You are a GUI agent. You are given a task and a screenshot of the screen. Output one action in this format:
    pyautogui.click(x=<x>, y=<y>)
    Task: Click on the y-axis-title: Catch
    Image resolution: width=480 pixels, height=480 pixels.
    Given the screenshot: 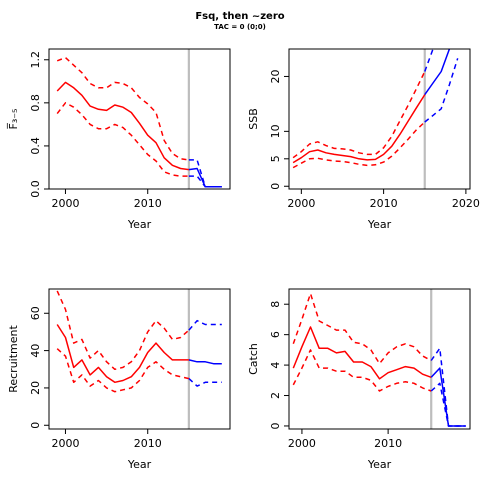 What is the action you would take?
    pyautogui.click(x=253, y=359)
    